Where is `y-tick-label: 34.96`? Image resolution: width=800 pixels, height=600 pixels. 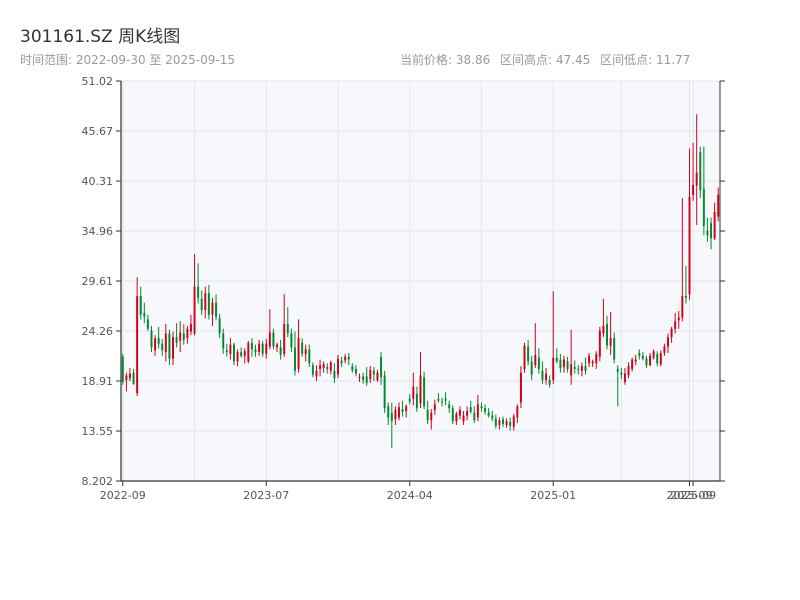
y-tick-label: 34.96 is located at coordinates (98, 231).